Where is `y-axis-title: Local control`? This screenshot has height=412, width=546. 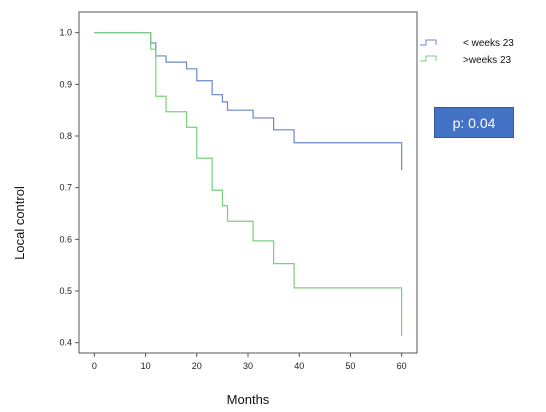 y-axis-title: Local control is located at coordinates (19, 223).